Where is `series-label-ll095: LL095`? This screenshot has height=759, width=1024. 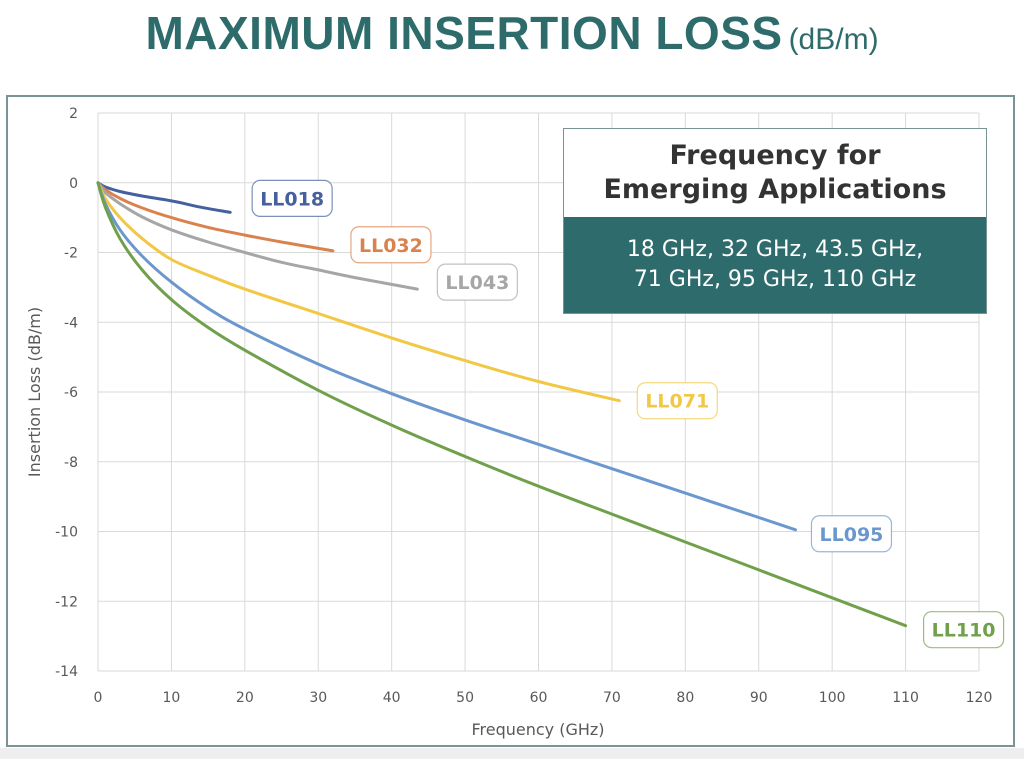
series-label-ll095: LL095 is located at coordinates (851, 534).